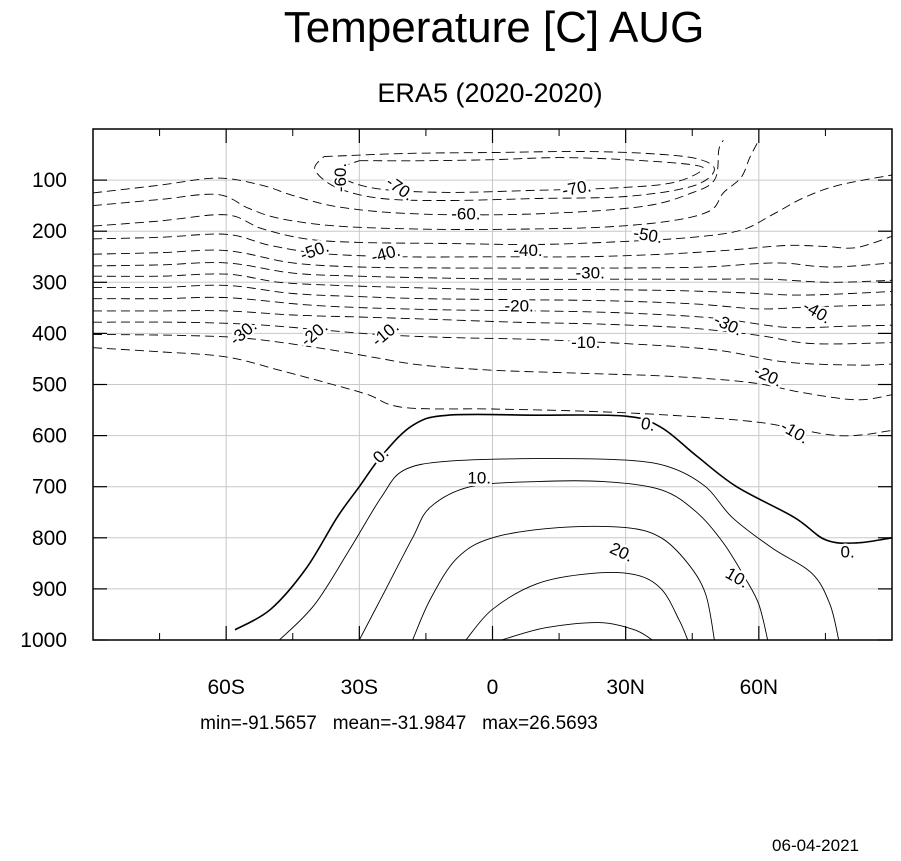  I want to click on y-tick-label: 200, so click(49, 231).